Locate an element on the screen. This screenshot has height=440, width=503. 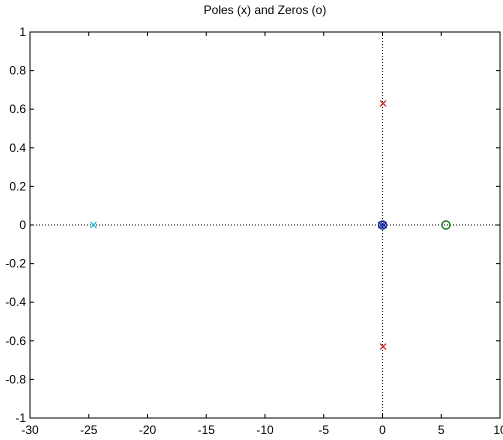
x-tick-label: -25 is located at coordinates (89, 430).